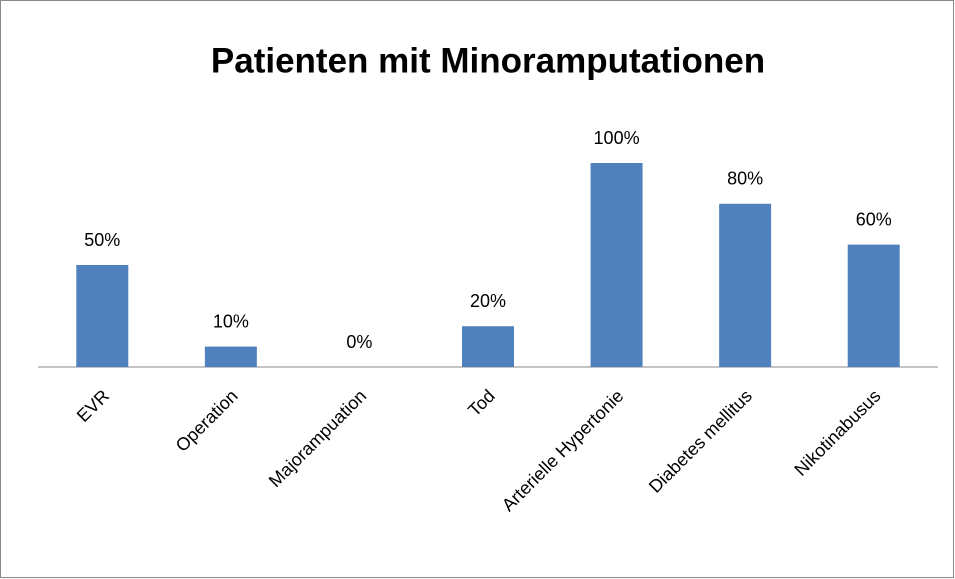  What do you see at coordinates (359, 342) in the screenshot?
I see `value-label: 0%` at bounding box center [359, 342].